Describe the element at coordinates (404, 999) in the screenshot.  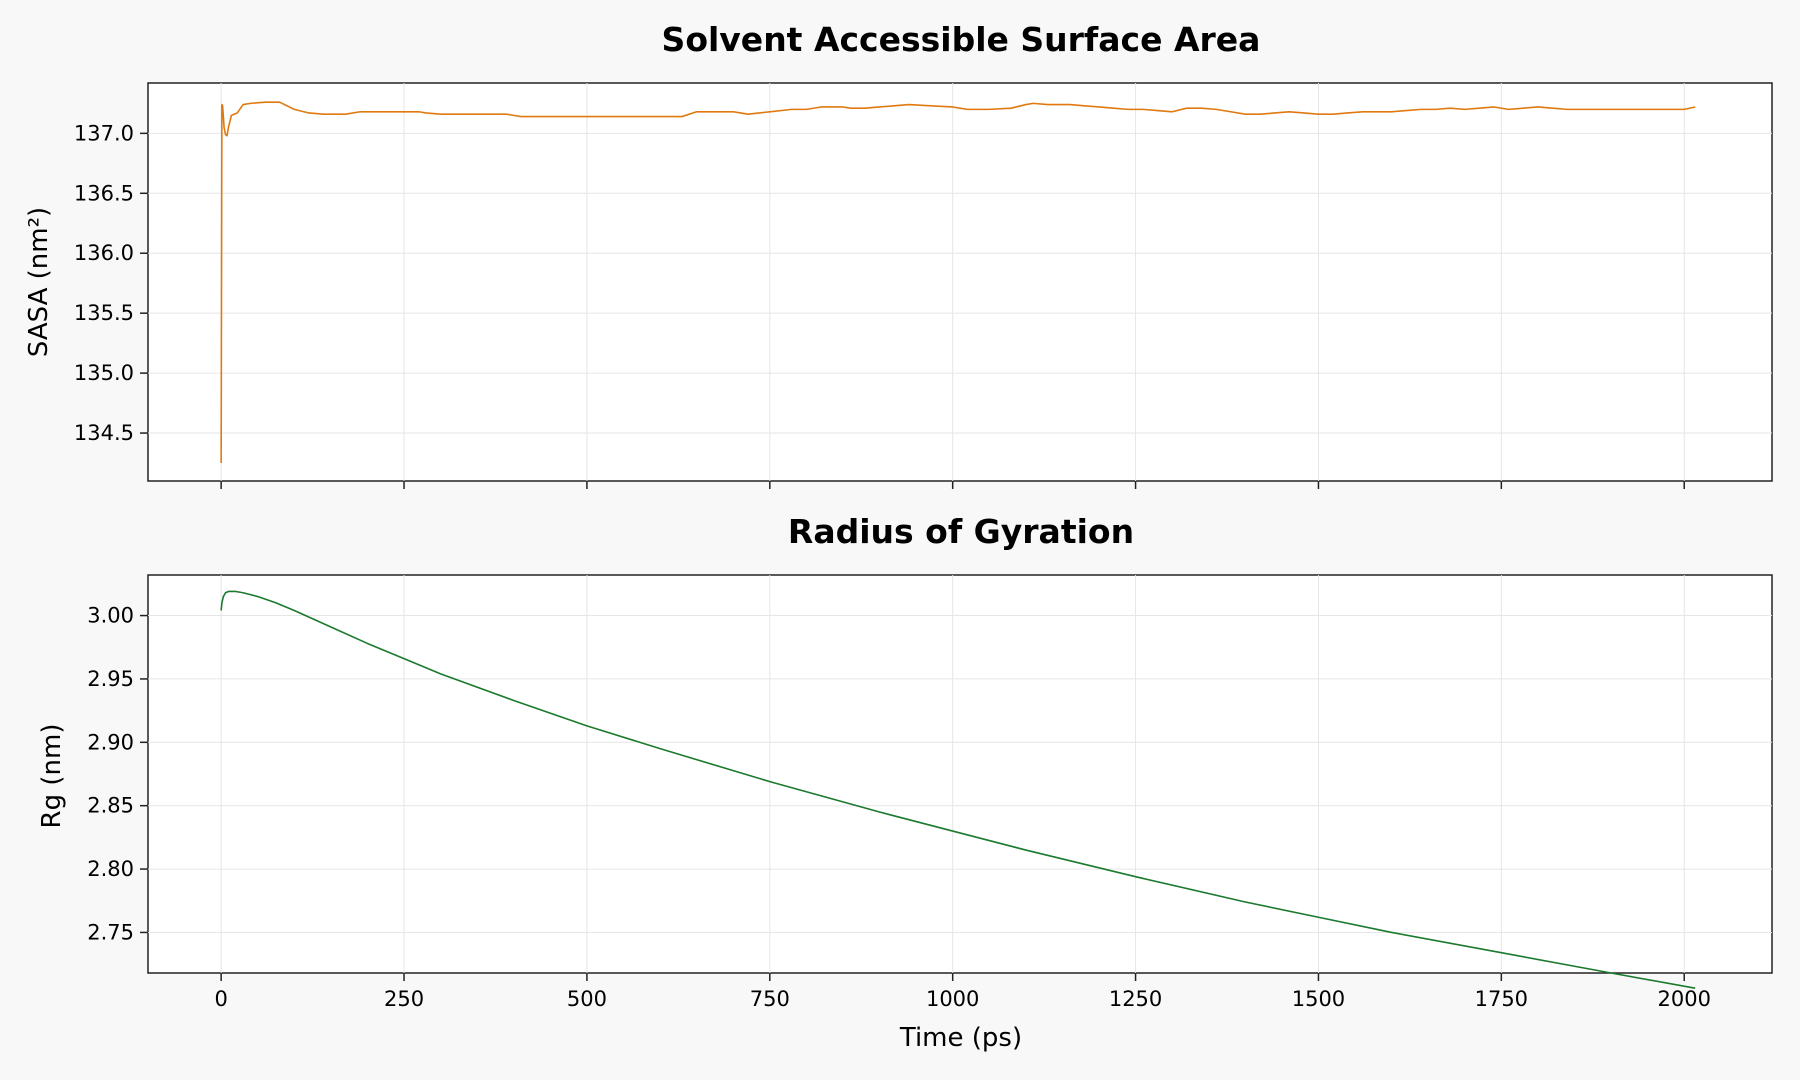
I see `rg-x-tick-label: 250` at that location.